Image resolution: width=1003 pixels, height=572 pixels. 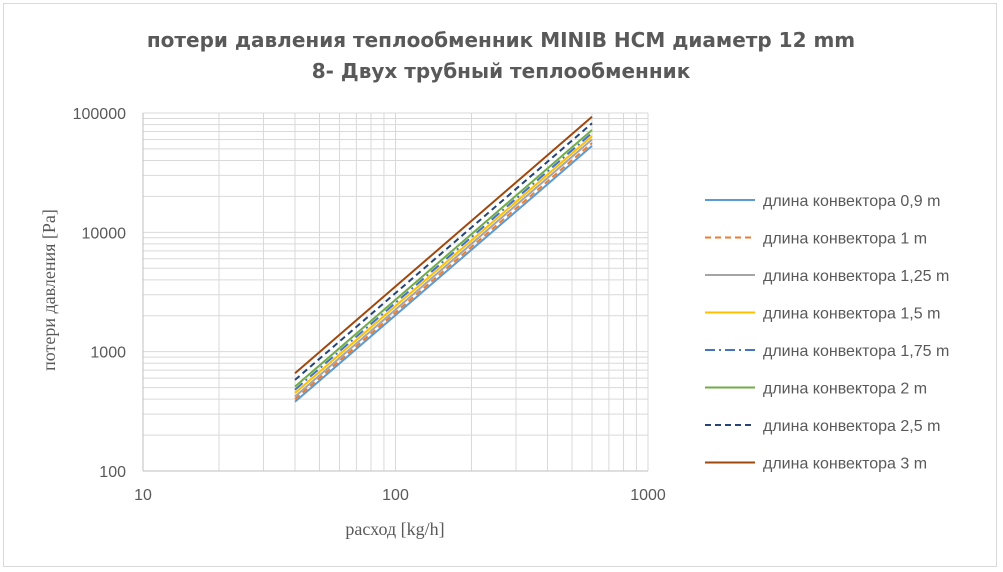 What do you see at coordinates (648, 495) in the screenshot?
I see `x-tick-label: 1000` at bounding box center [648, 495].